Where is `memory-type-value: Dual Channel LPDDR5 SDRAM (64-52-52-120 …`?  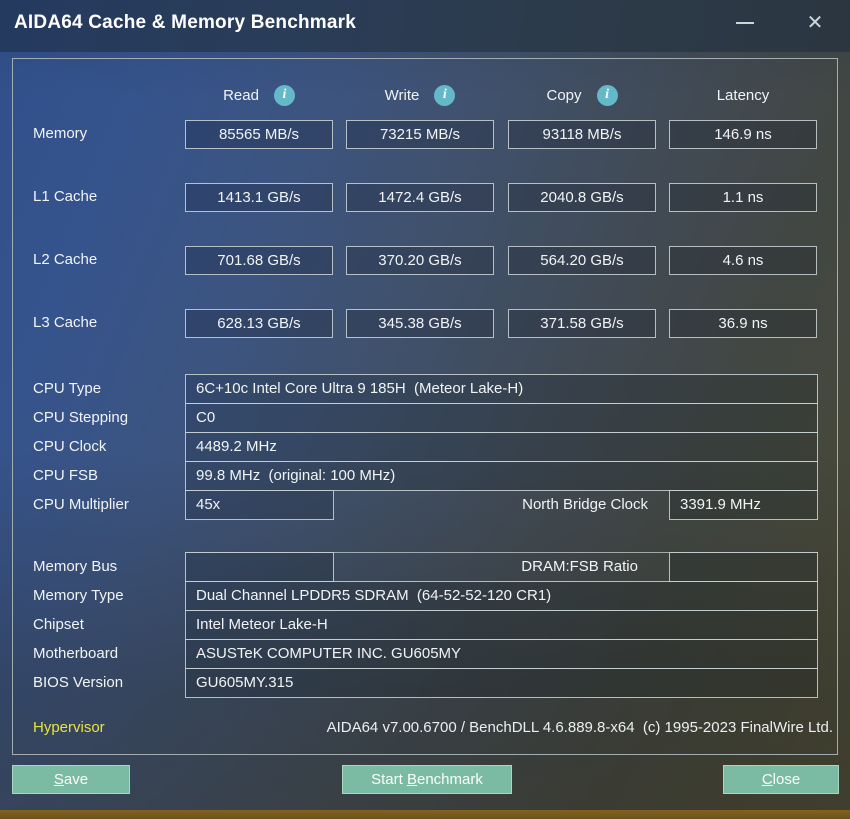 memory-type-value: Dual Channel LPDDR5 SDRAM (64-52-52-120 … is located at coordinates (501, 596).